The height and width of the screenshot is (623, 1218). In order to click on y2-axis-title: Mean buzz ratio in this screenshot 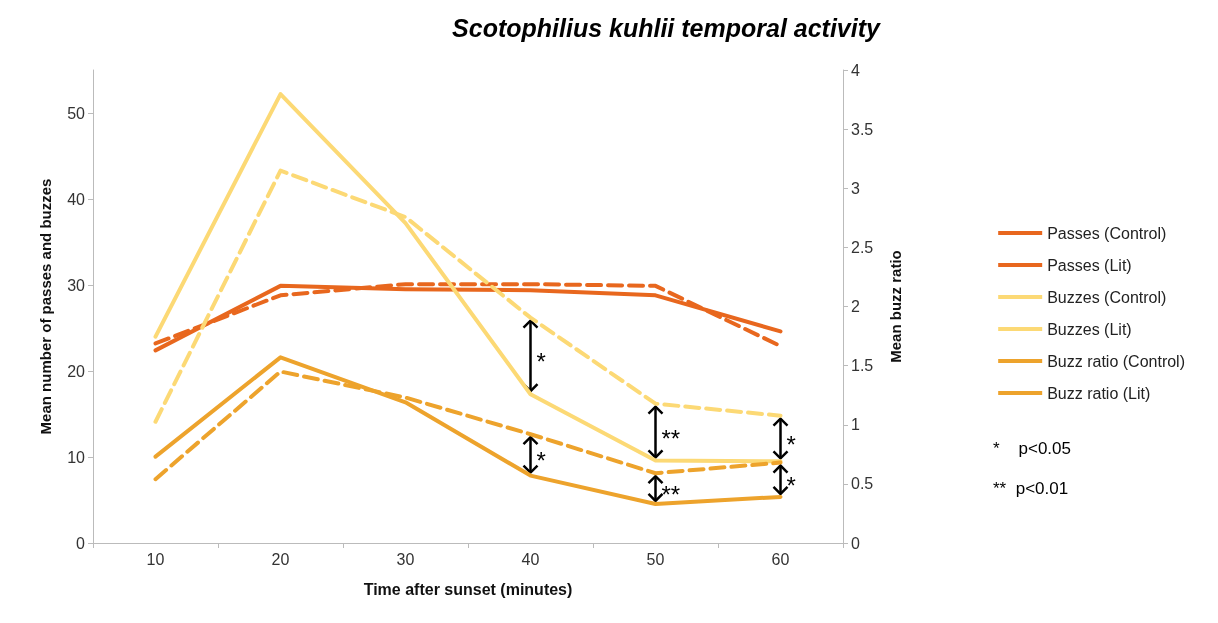, I will do `click(895, 306)`.